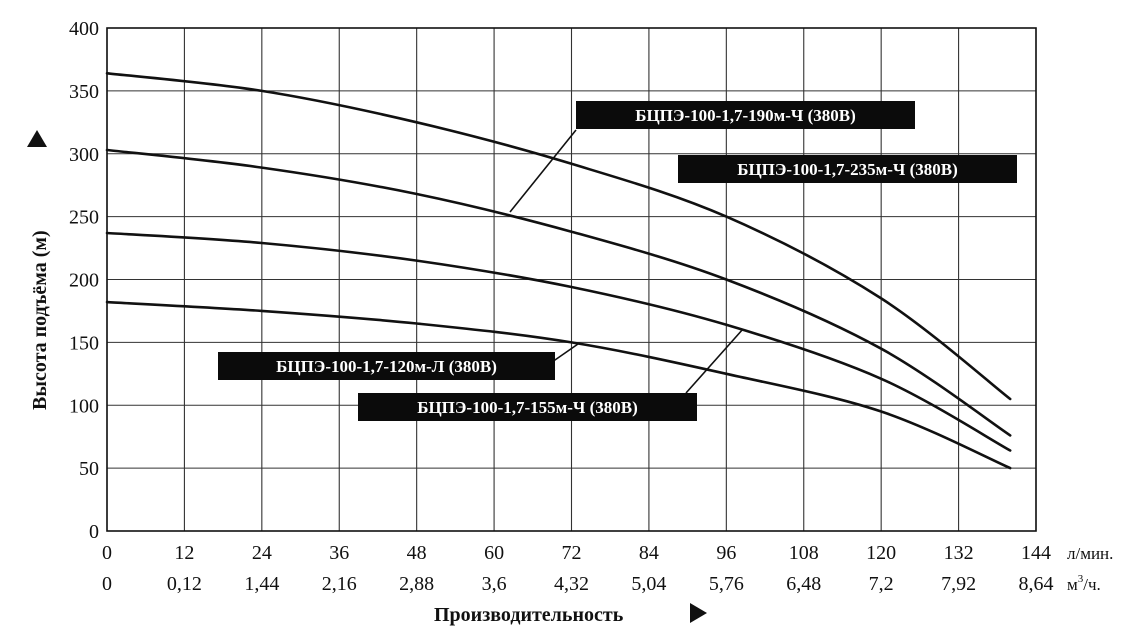 This screenshot has height=639, width=1131. What do you see at coordinates (1036, 553) in the screenshot?
I see `x-tick-label: 144` at bounding box center [1036, 553].